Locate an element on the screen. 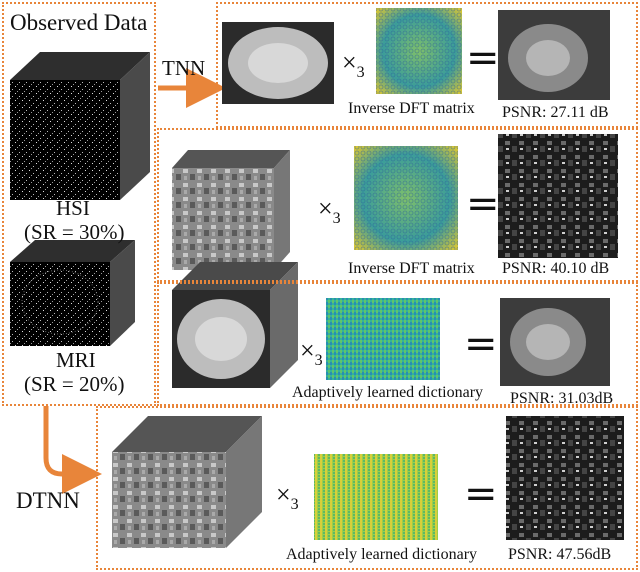 The height and width of the screenshot is (572, 640). row4-psnr: PSNR: 47.56dB is located at coordinates (560, 554).